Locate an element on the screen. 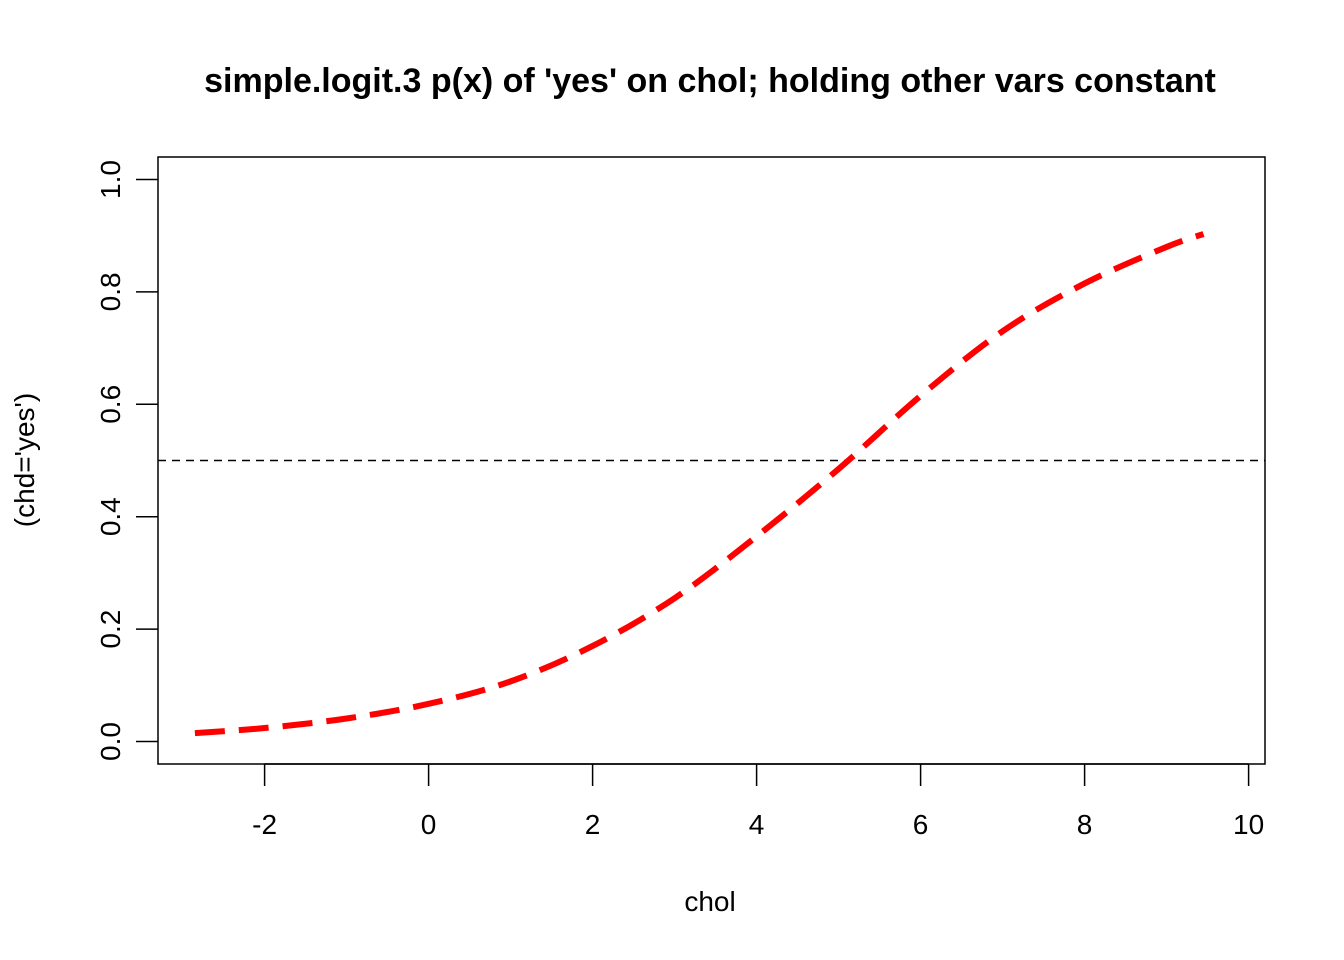 This screenshot has height=960, width=1344. y-axis: 0.0 0.2 0.4 0.6 0.8 1.0 is located at coordinates (126, 460).